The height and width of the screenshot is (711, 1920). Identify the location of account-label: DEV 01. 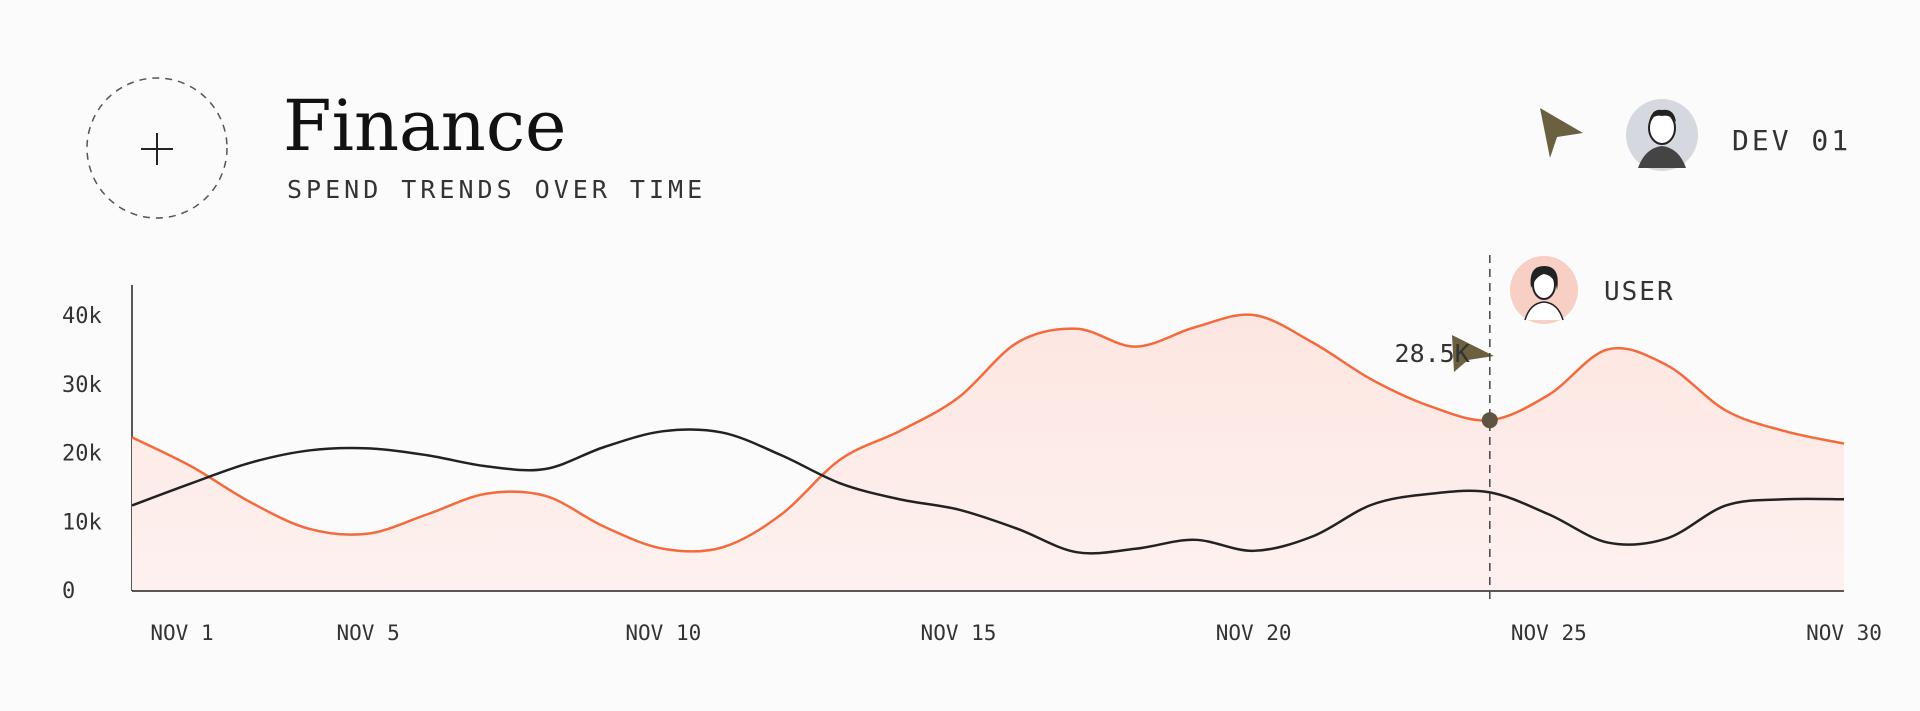
(1791, 140).